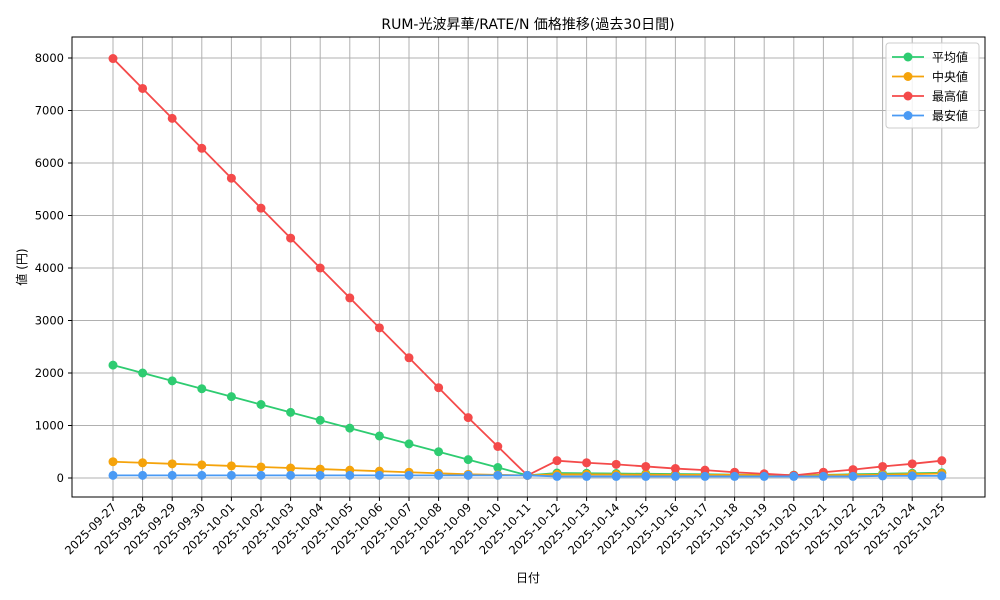 This screenshot has width=1000, height=600. I want to click on legend-box, so click(932, 85).